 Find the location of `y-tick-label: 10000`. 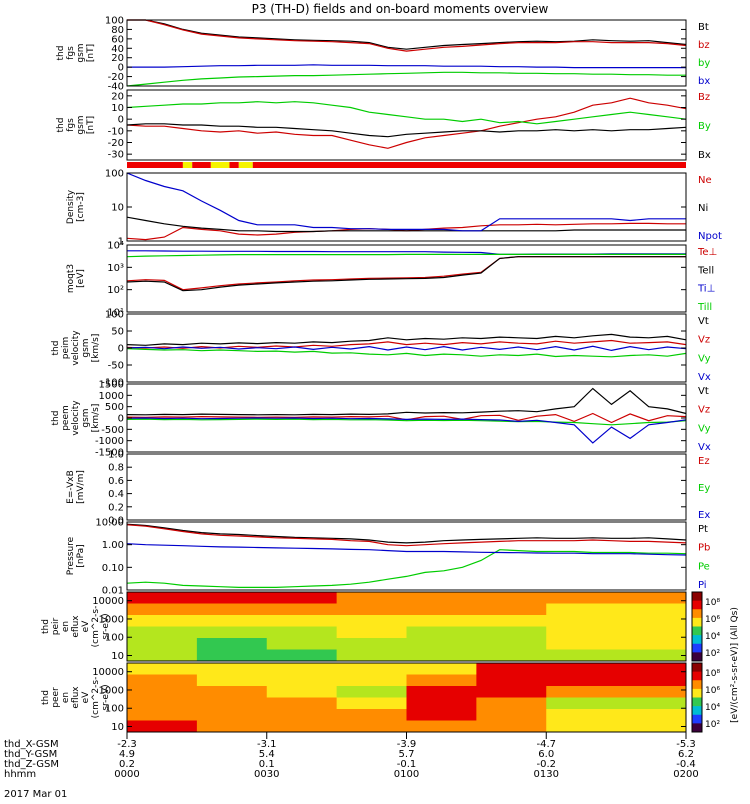

y-tick-label: 10000 is located at coordinates (108, 601).